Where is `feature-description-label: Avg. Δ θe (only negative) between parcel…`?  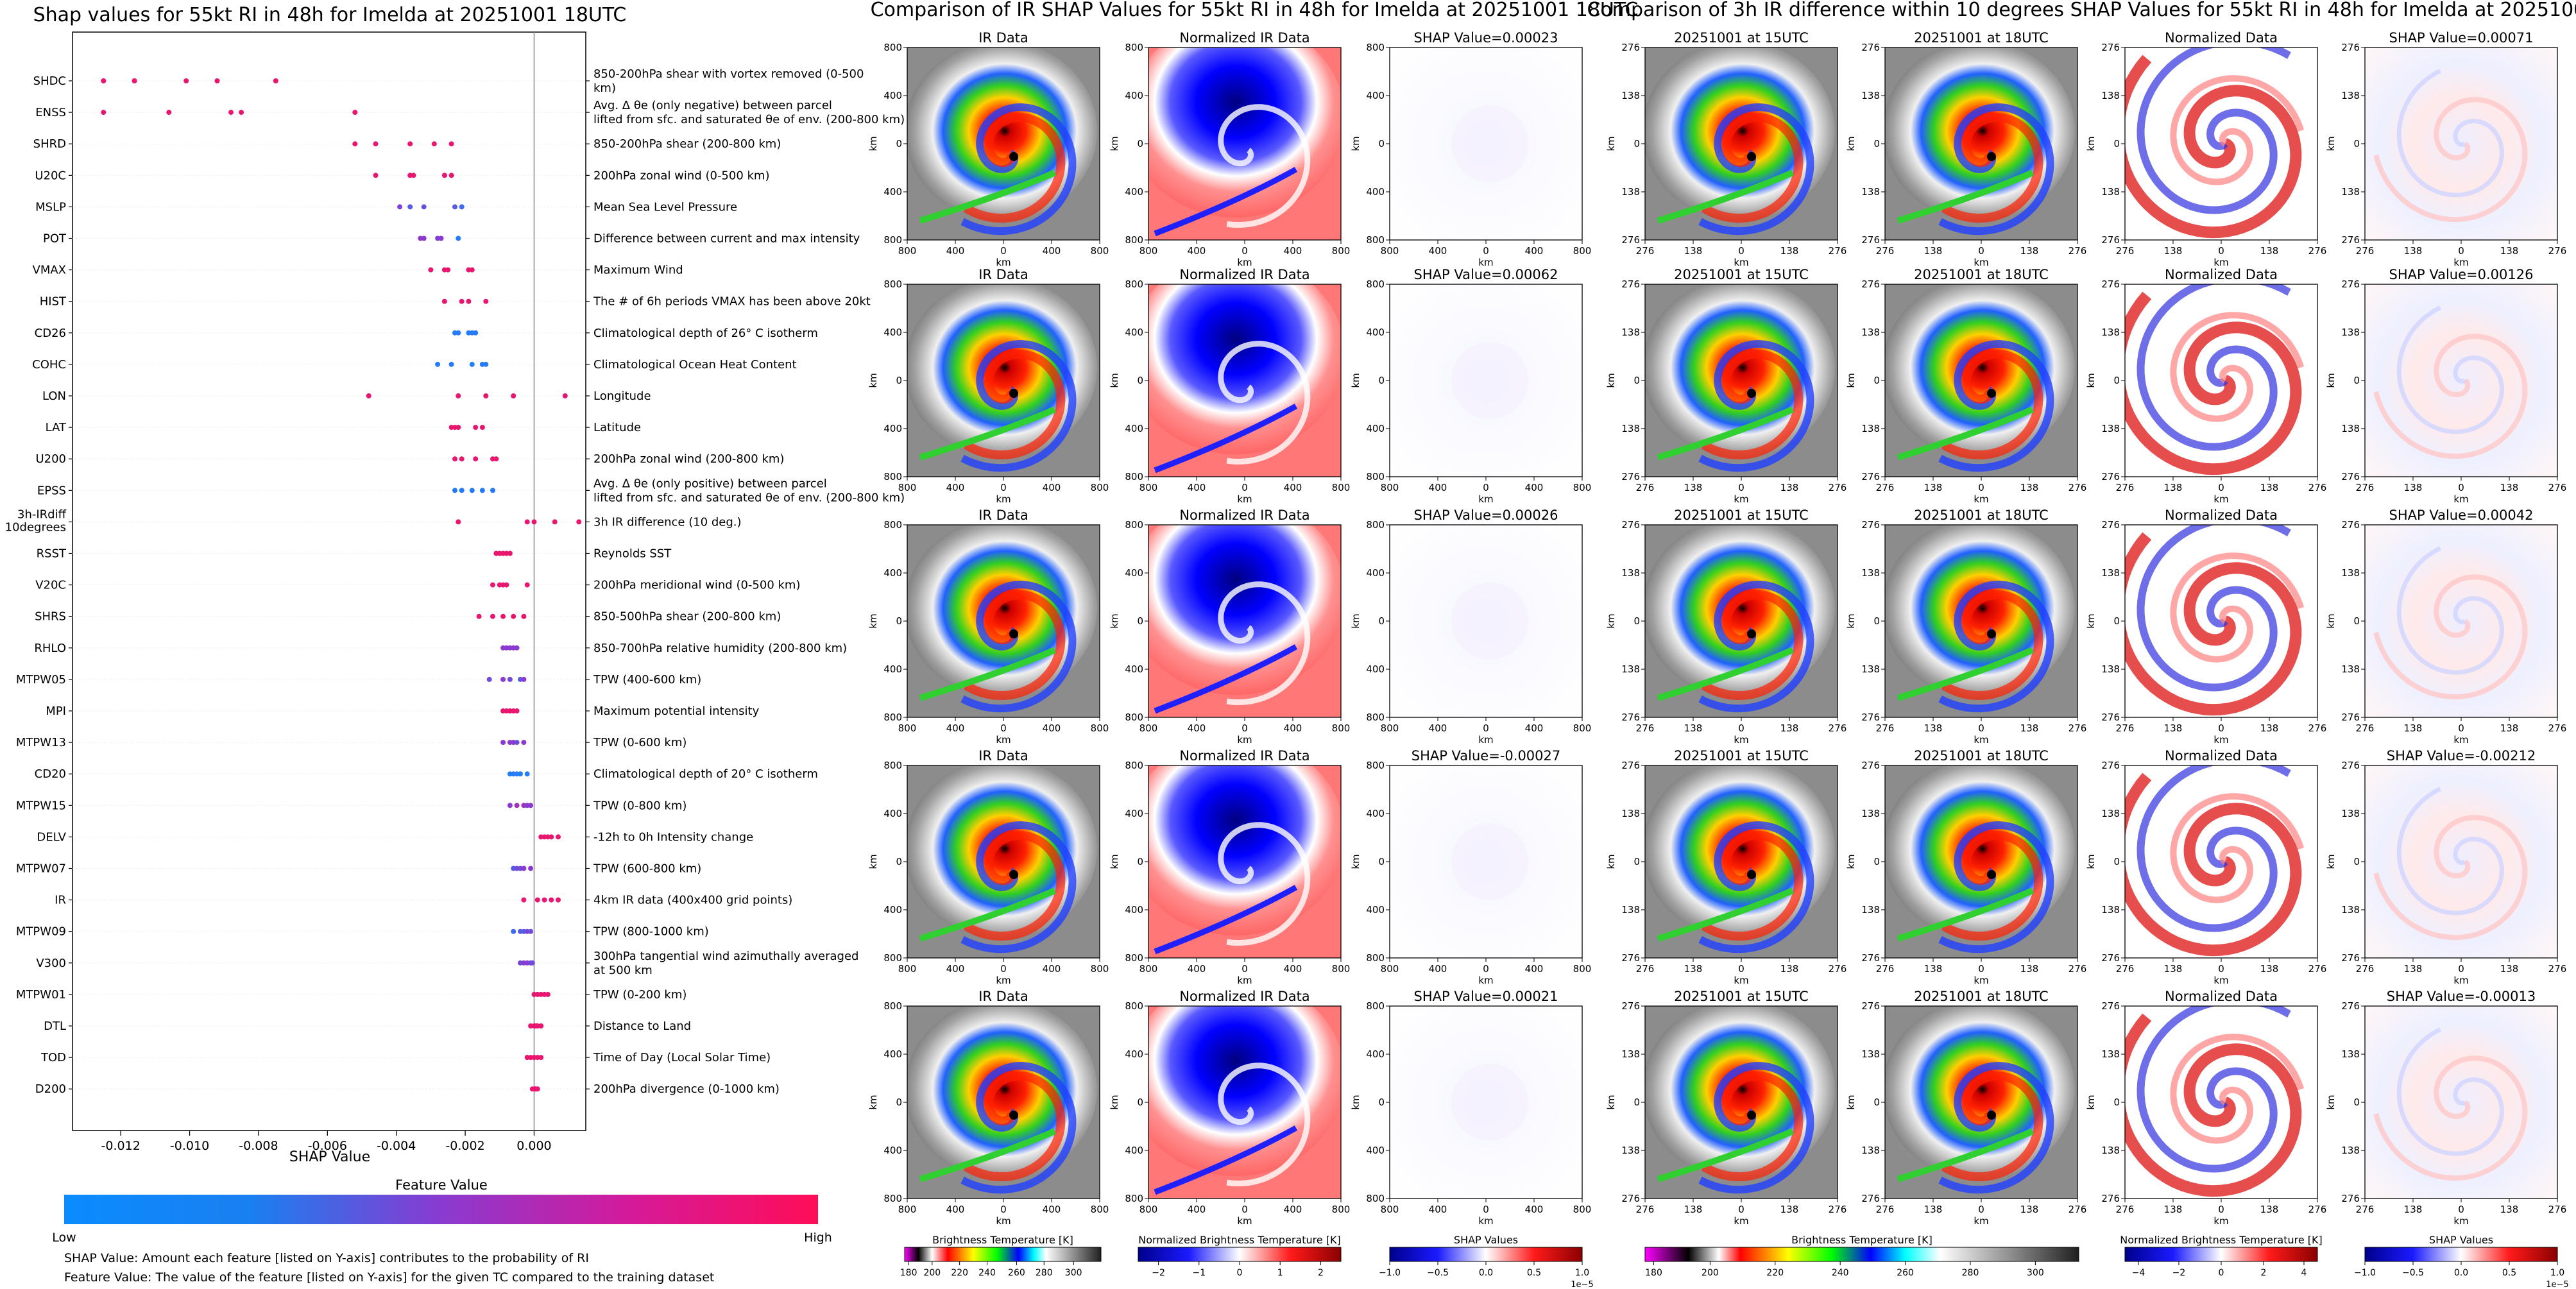
feature-description-label: Avg. Δ θe (only negative) between parcel… is located at coordinates (749, 112).